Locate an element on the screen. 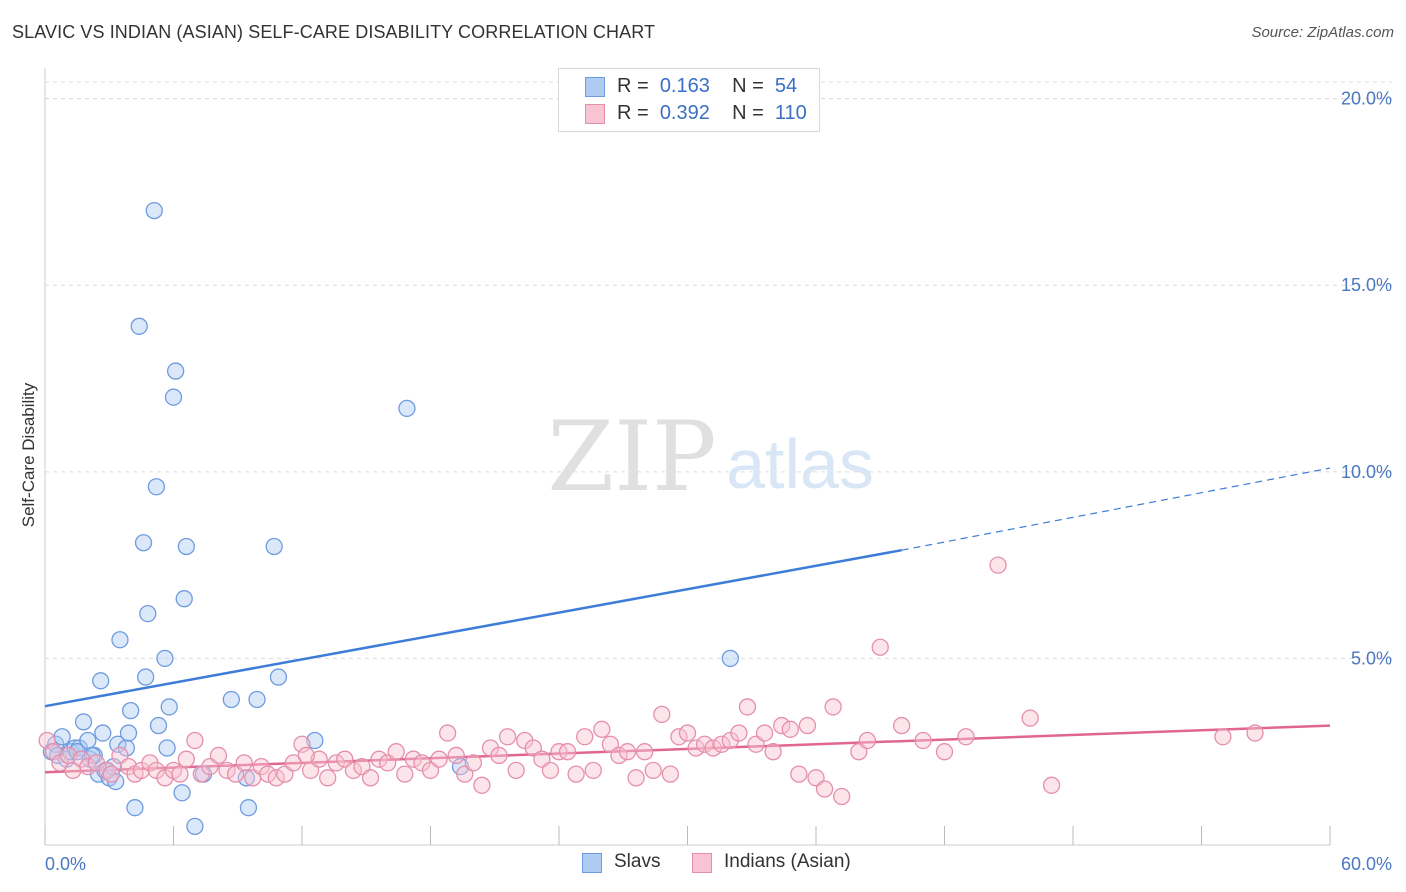  legend: R = 0.163 N = 54 R = 0.392 N = 110 is located at coordinates (689, 100).